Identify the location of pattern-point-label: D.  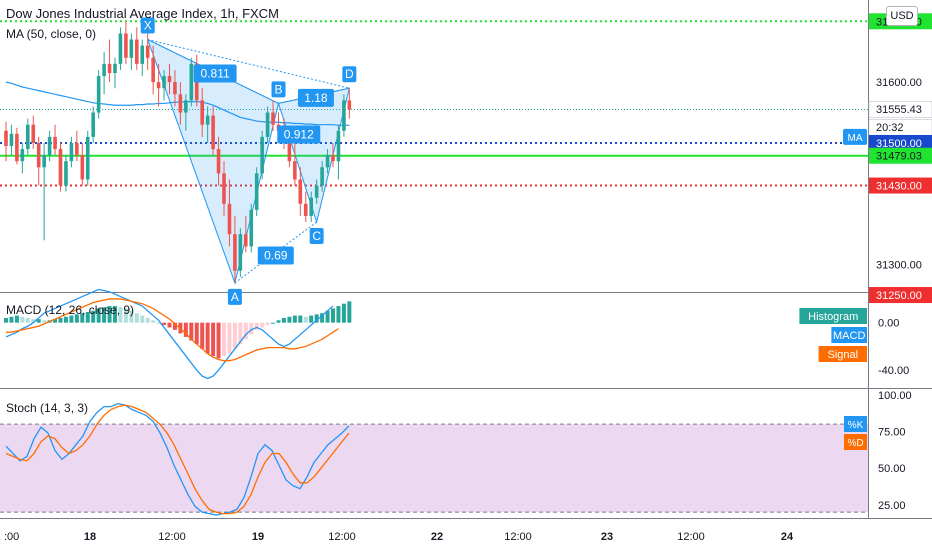
(349, 74).